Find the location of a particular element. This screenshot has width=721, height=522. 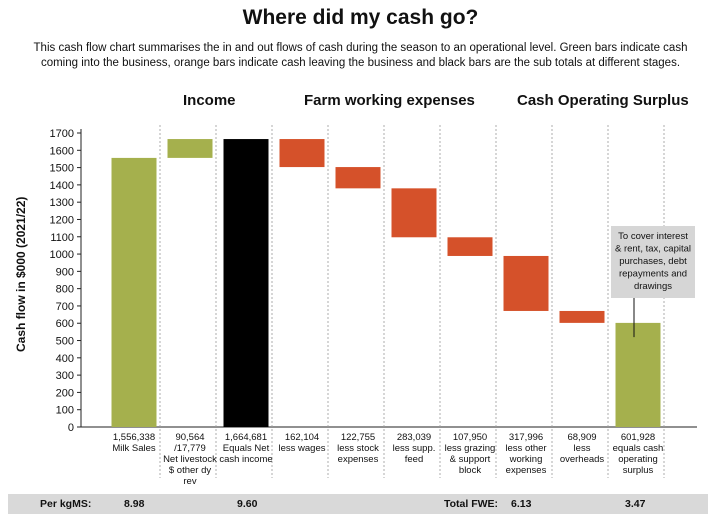

bar-value-label: 317,996 is located at coordinates (526, 437).